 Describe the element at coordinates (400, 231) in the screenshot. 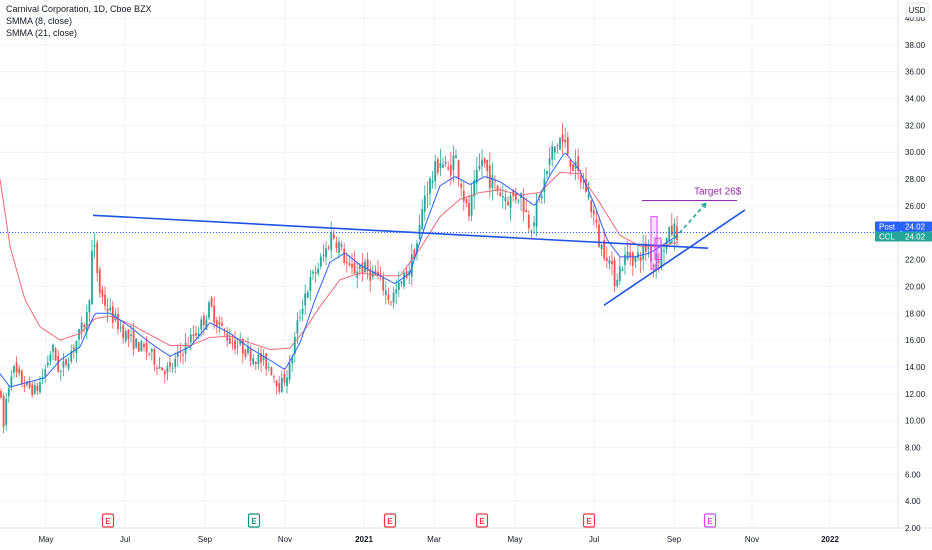

I see `neckline-trendline` at that location.